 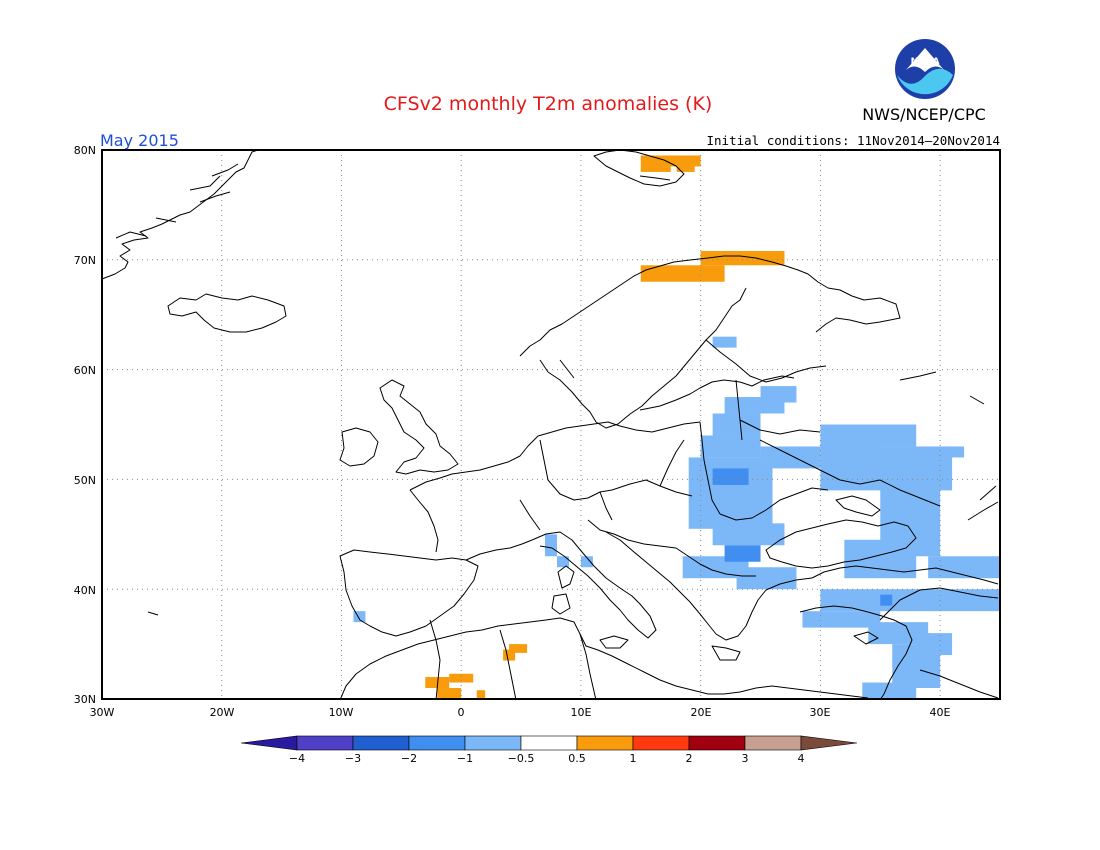 What do you see at coordinates (829, 743) in the screenshot?
I see `colorbar-over-arrow` at bounding box center [829, 743].